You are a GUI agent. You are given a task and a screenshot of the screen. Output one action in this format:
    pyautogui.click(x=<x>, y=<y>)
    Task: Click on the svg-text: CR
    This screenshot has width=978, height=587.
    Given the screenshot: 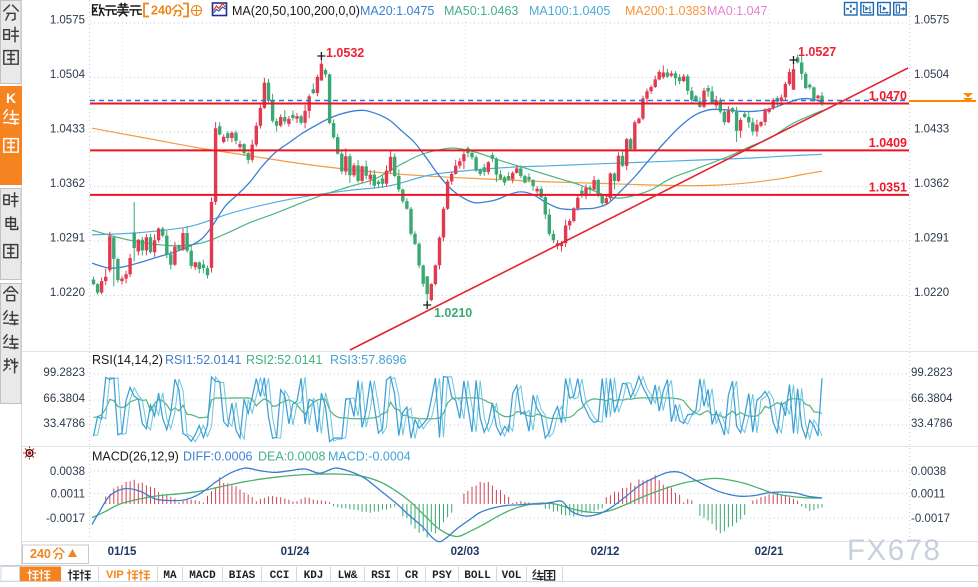 What is the action you would take?
    pyautogui.click(x=412, y=576)
    